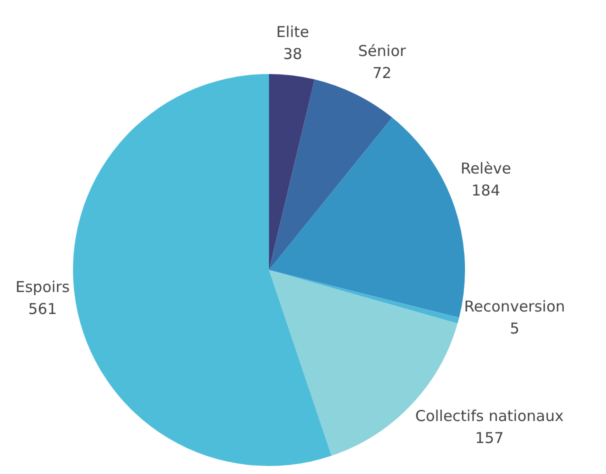 This screenshot has height=474, width=606. What do you see at coordinates (382, 51) in the screenshot?
I see `slice-label: Sénior` at bounding box center [382, 51].